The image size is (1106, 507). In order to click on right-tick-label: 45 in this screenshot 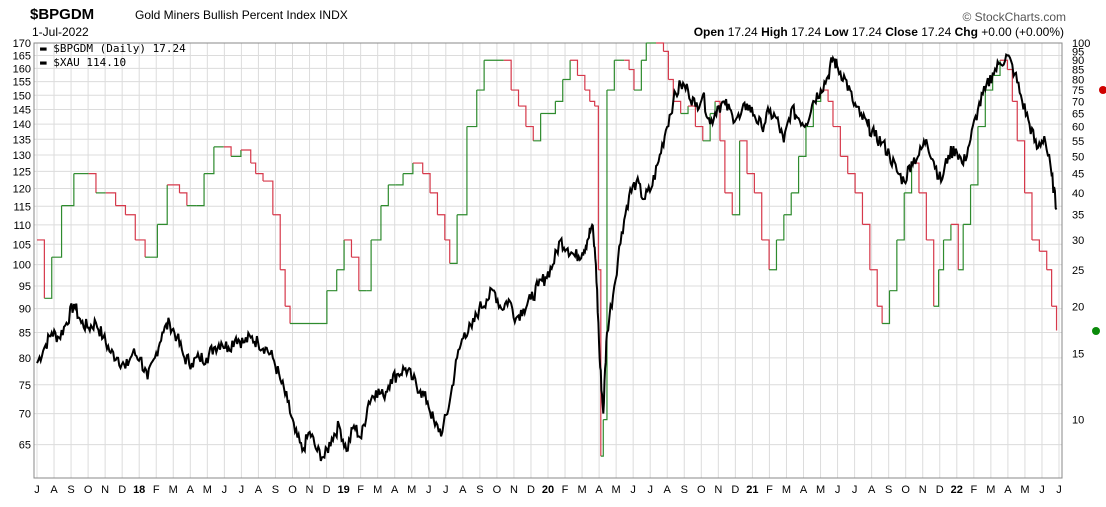, I will do `click(1078, 175)`.